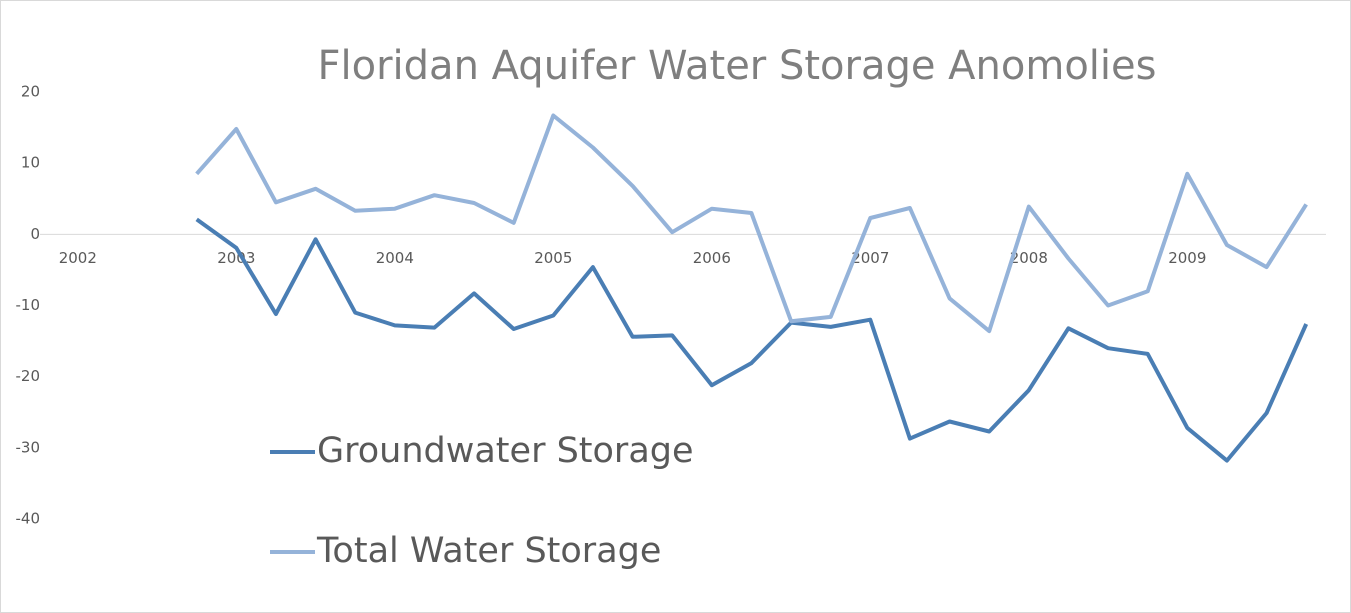 Image resolution: width=1351 pixels, height=613 pixels. I want to click on y-tick-label: -20, so click(28, 376).